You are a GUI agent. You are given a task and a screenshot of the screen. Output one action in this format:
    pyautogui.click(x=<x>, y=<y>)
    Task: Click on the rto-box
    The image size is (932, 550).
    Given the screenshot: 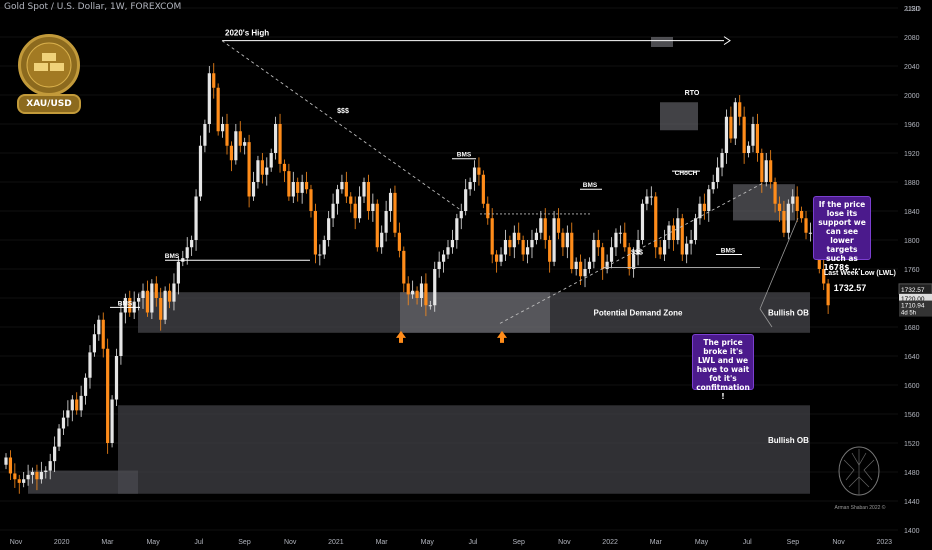 What is the action you would take?
    pyautogui.click(x=679, y=116)
    